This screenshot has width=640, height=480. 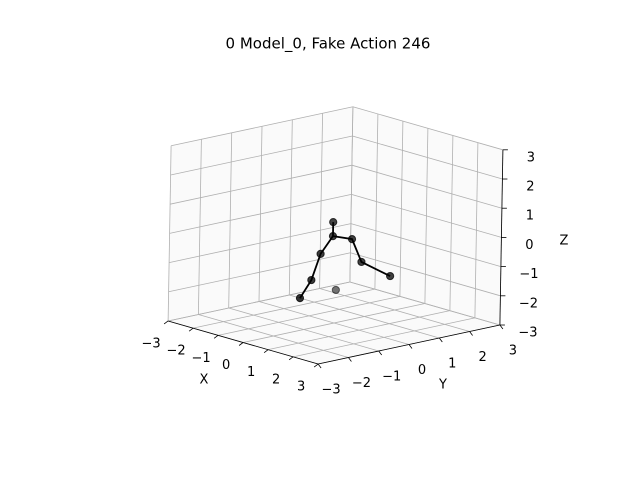 I want to click on z-tick-label: 2, so click(x=530, y=187).